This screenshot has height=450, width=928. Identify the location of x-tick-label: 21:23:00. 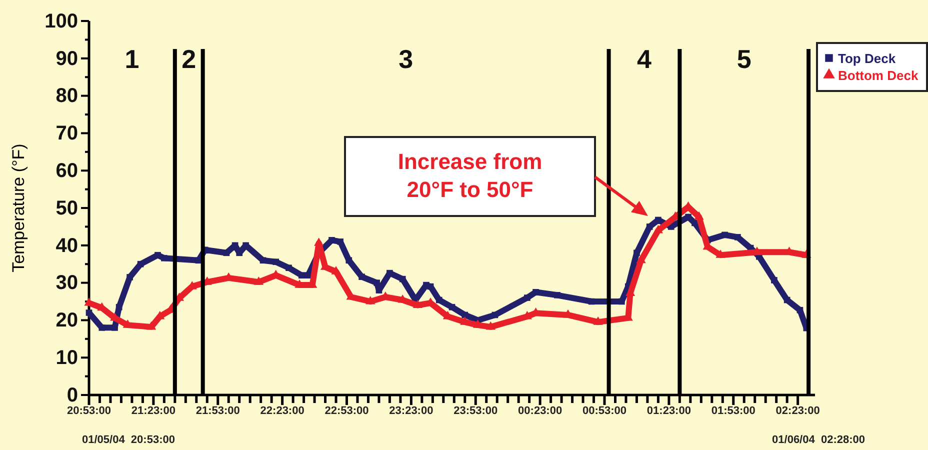
(153, 411).